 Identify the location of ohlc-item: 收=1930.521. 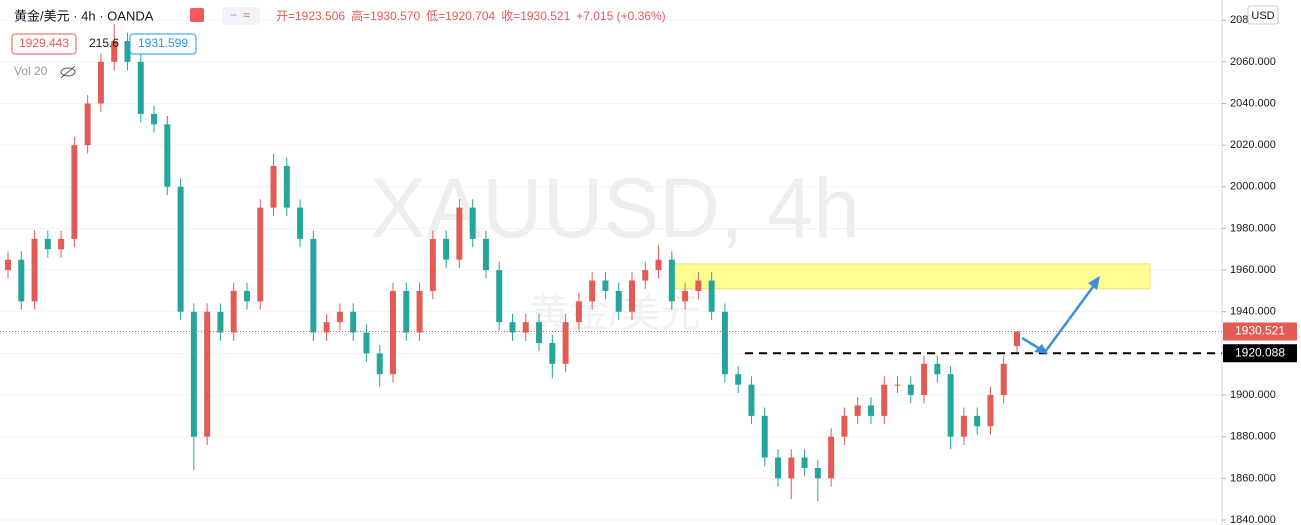
(535, 16).